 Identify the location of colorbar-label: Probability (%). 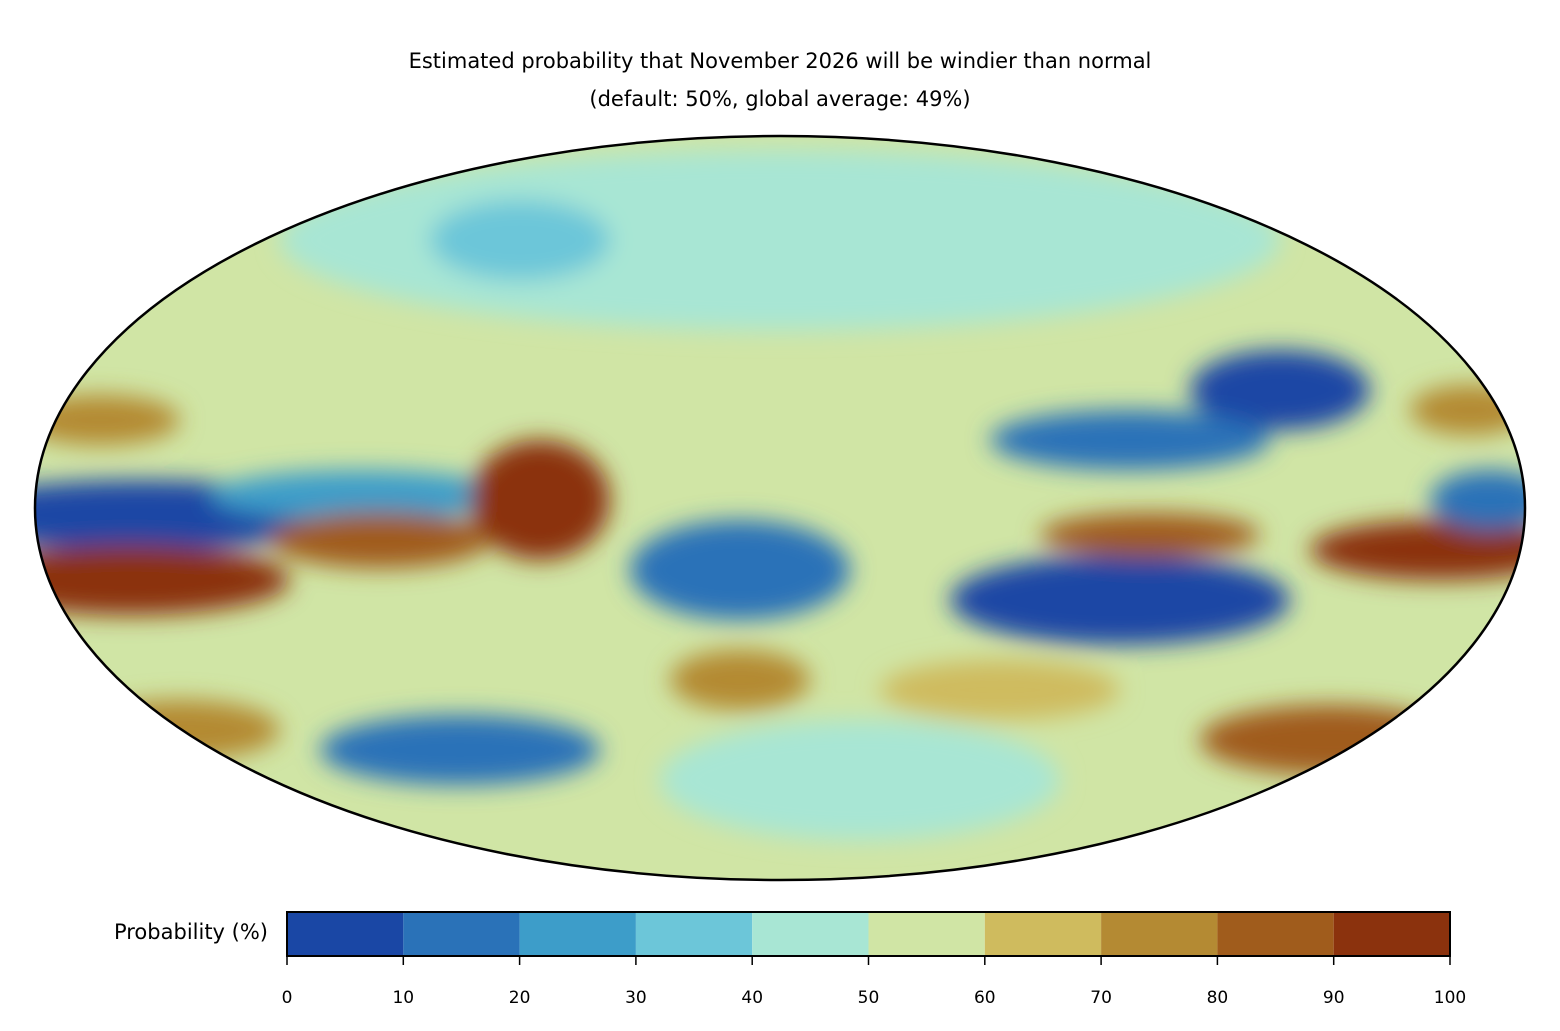
(191, 932).